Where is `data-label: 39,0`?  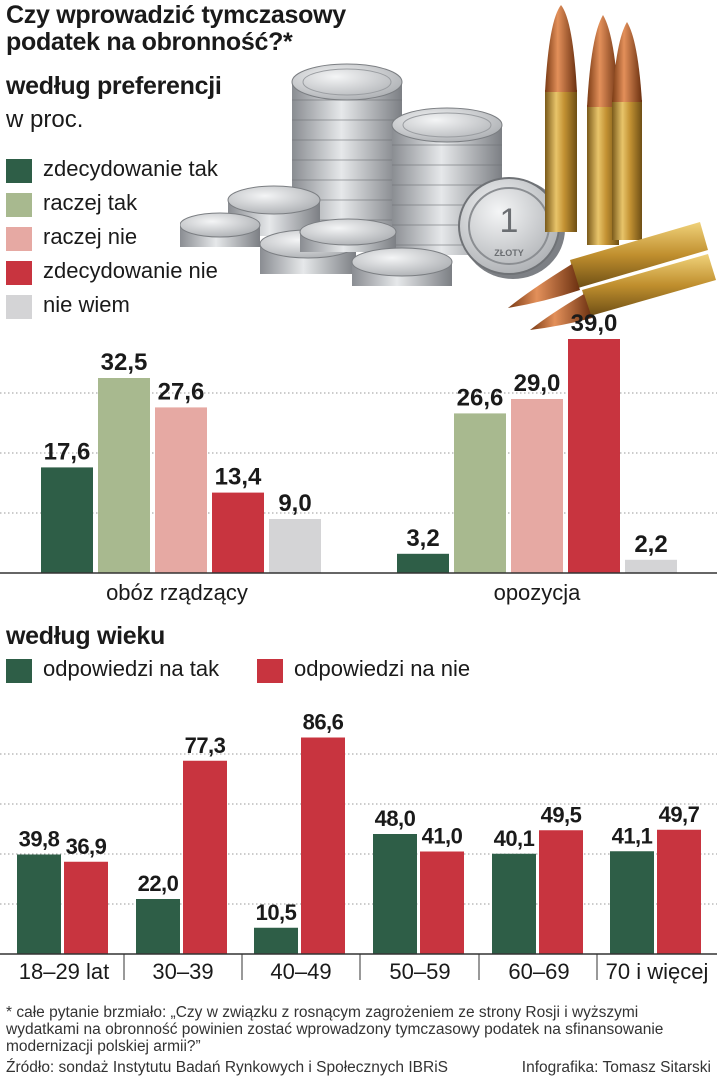 data-label: 39,0 is located at coordinates (594, 323).